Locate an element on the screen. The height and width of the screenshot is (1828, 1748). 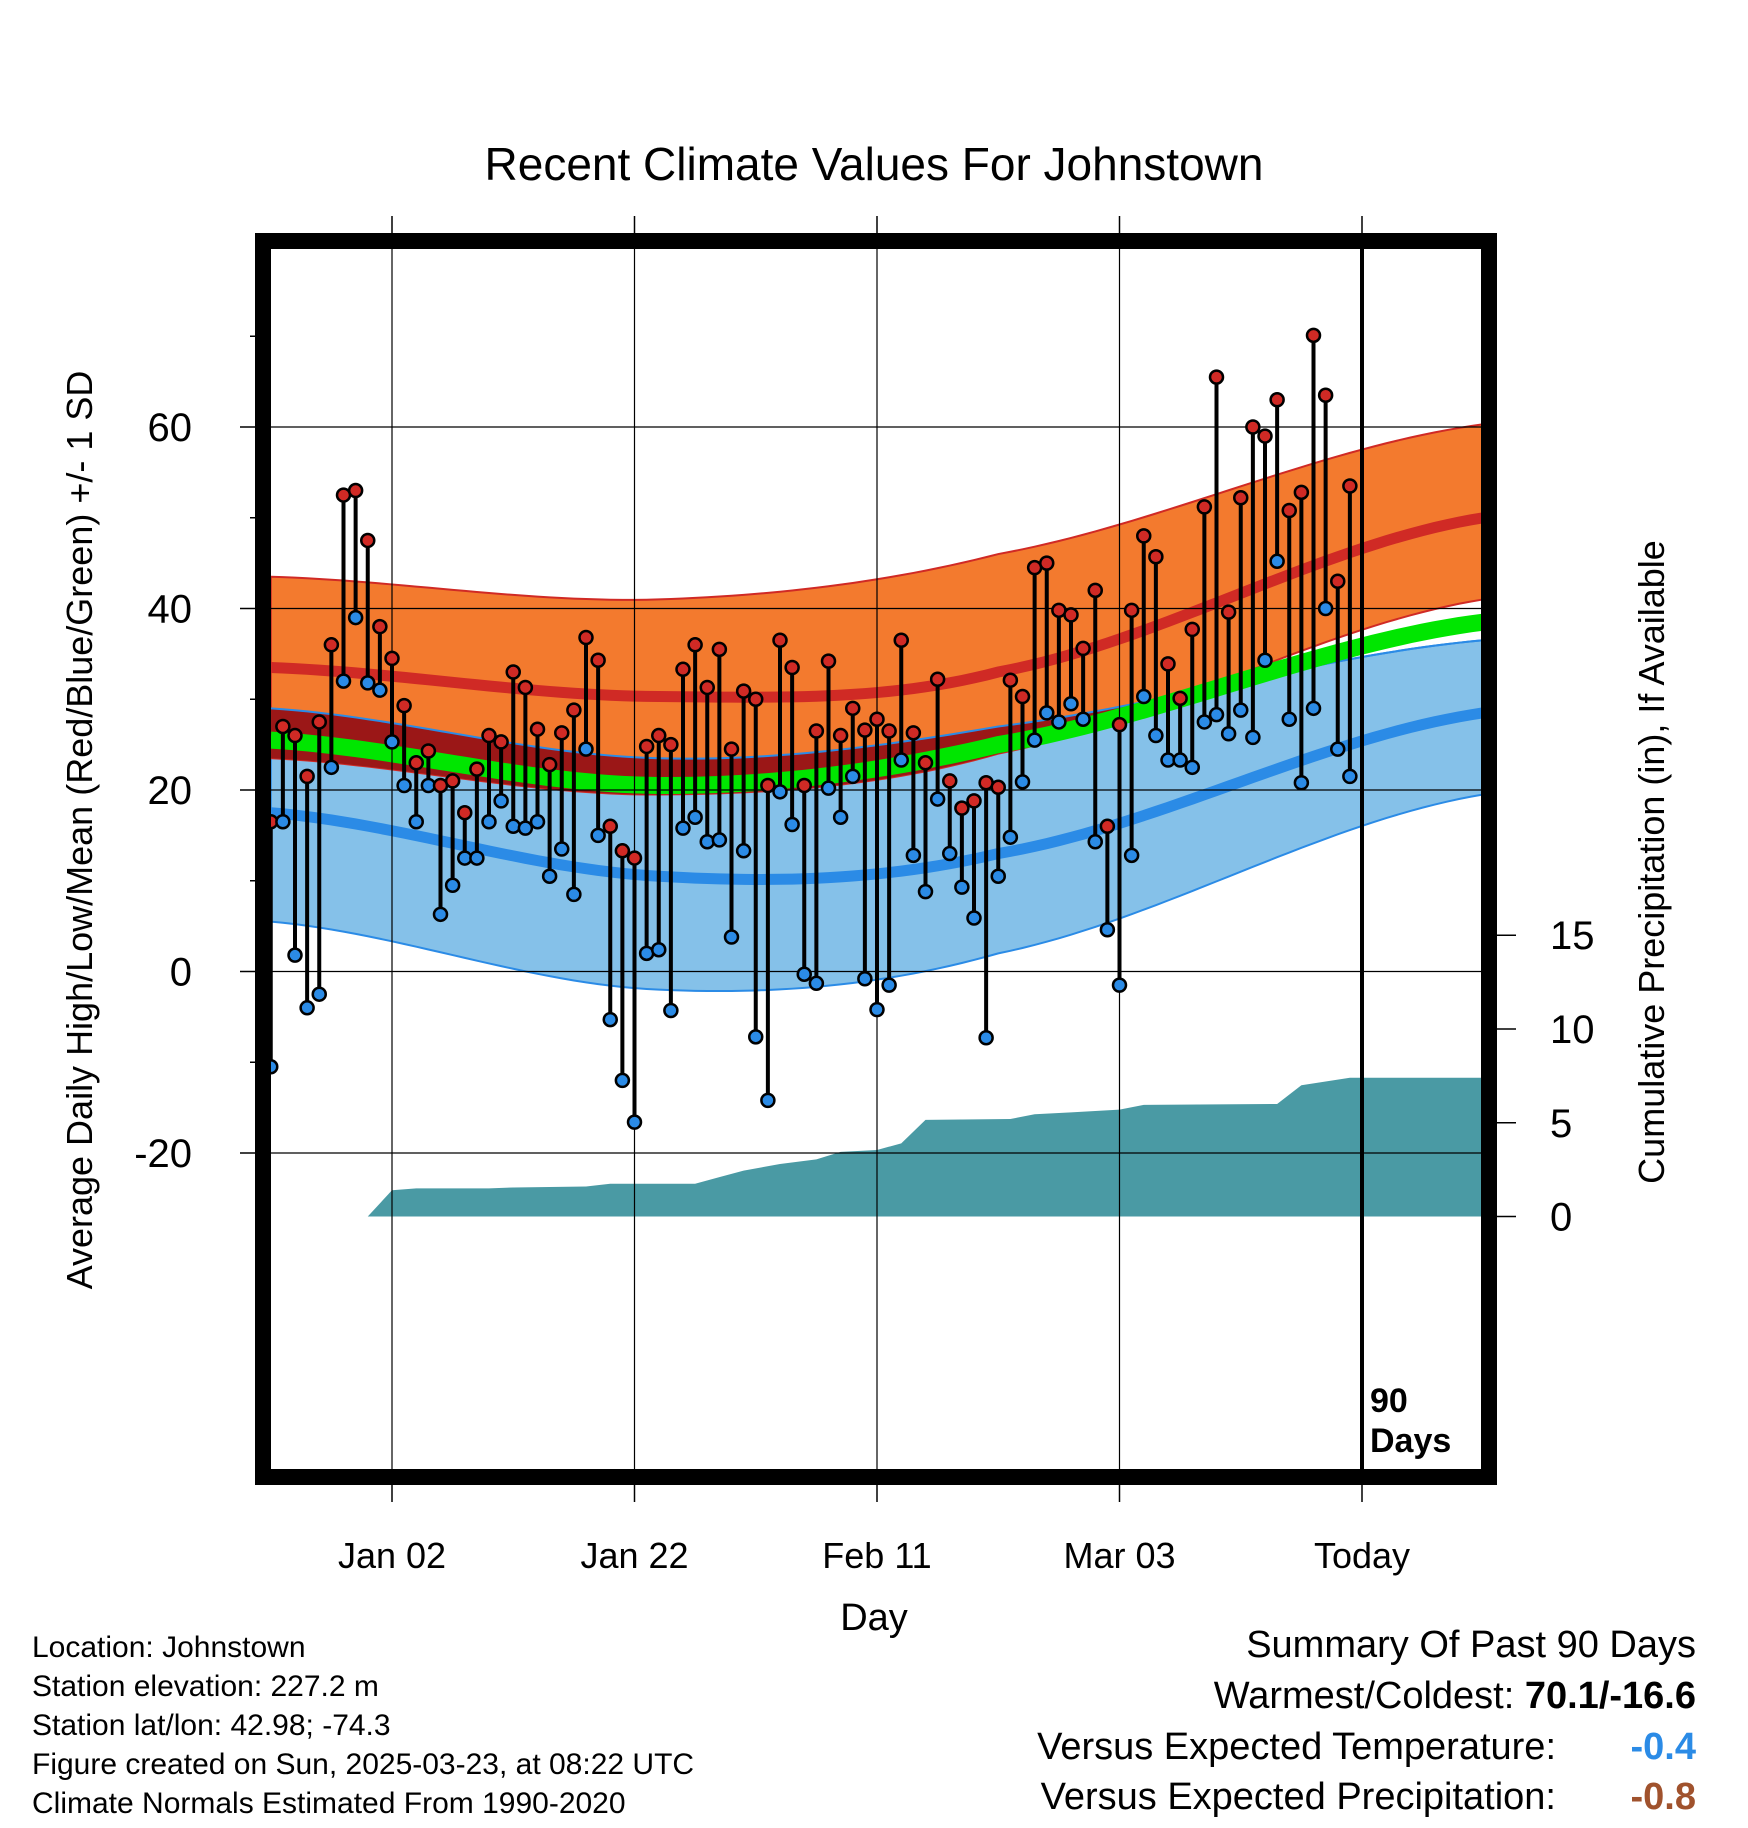
x-axis-label: Day is located at coordinates (874, 1618).